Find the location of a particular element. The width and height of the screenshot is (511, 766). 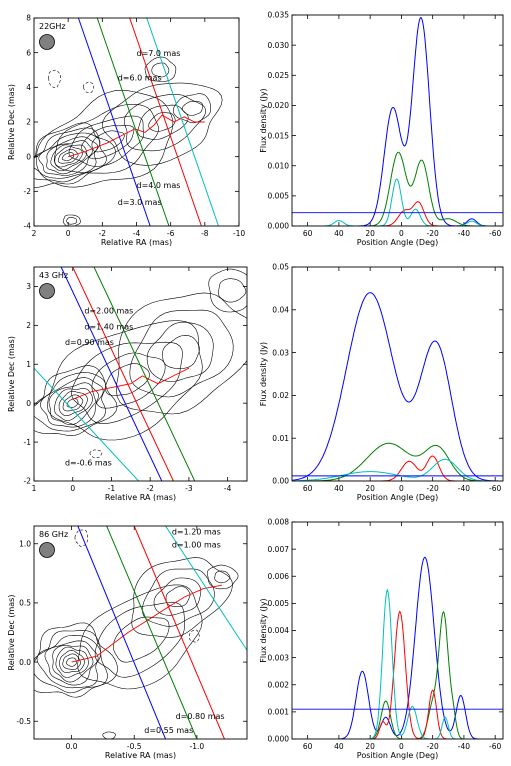

y-tick-label: 0.04 is located at coordinates (280, 310).